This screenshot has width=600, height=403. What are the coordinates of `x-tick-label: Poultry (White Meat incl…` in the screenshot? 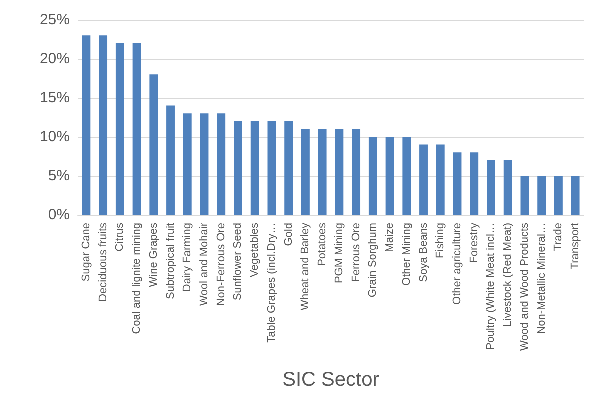 It's located at (491, 286).